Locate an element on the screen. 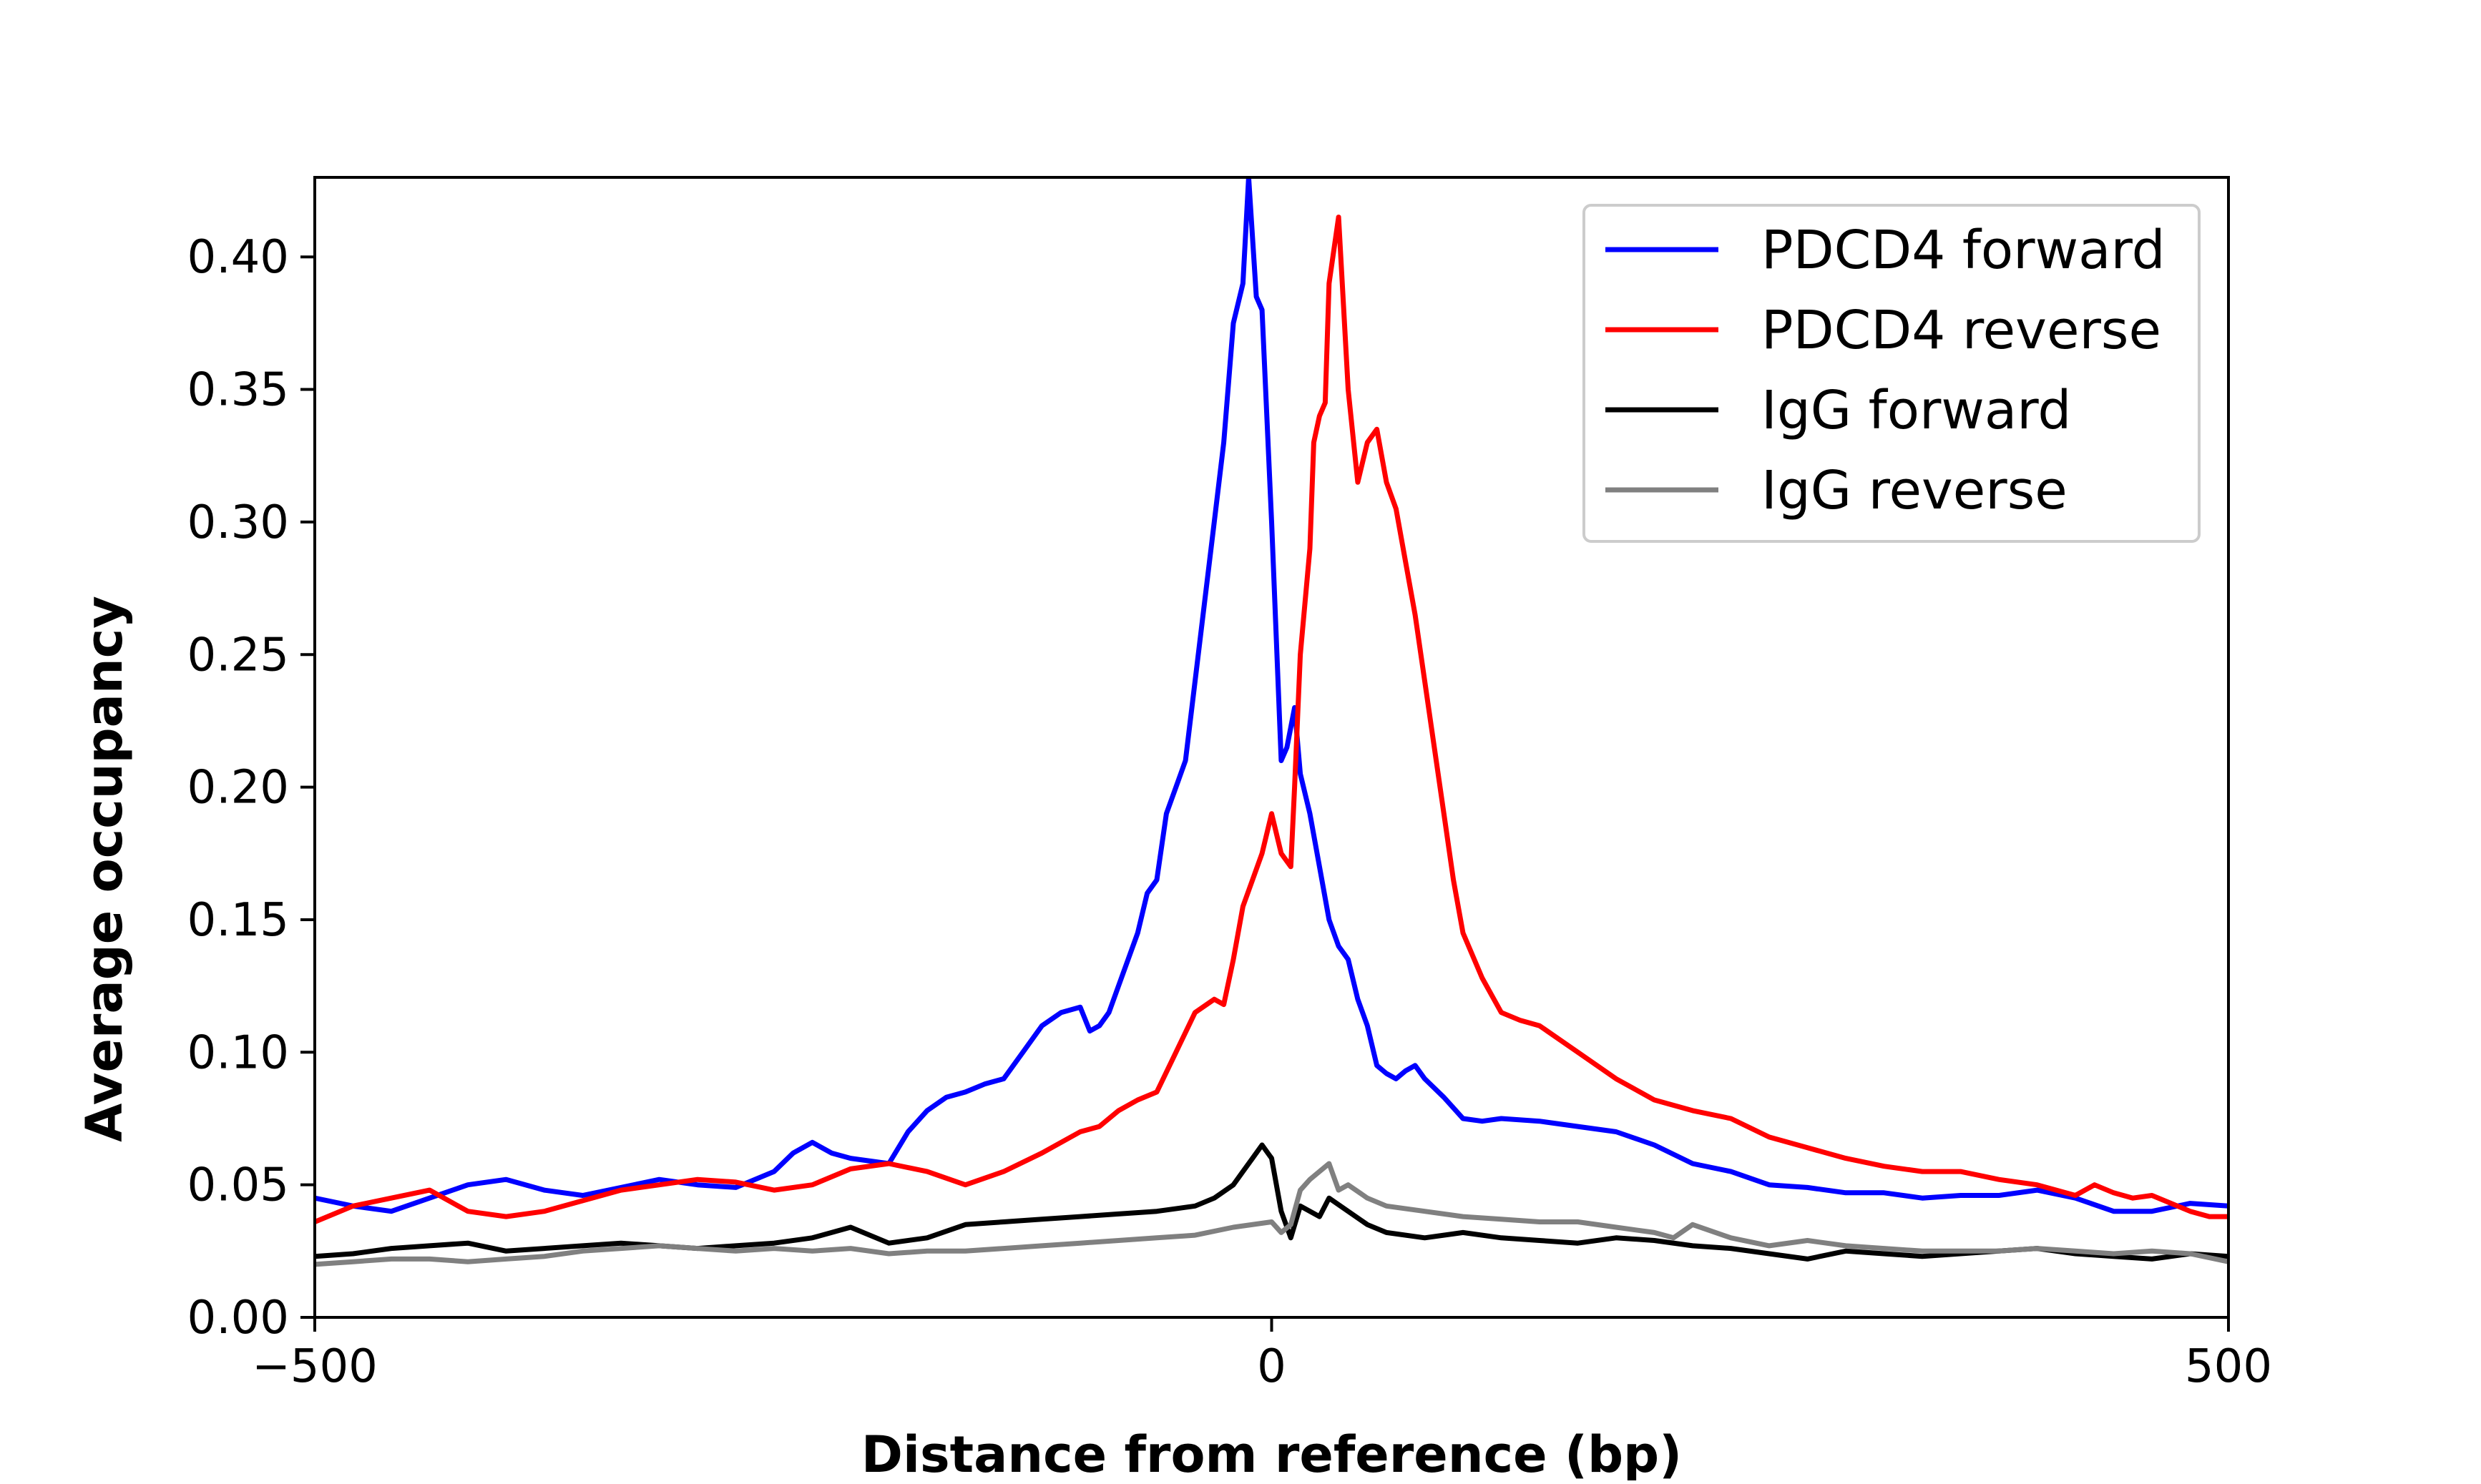  x-tick-label: −500 is located at coordinates (315, 1366).